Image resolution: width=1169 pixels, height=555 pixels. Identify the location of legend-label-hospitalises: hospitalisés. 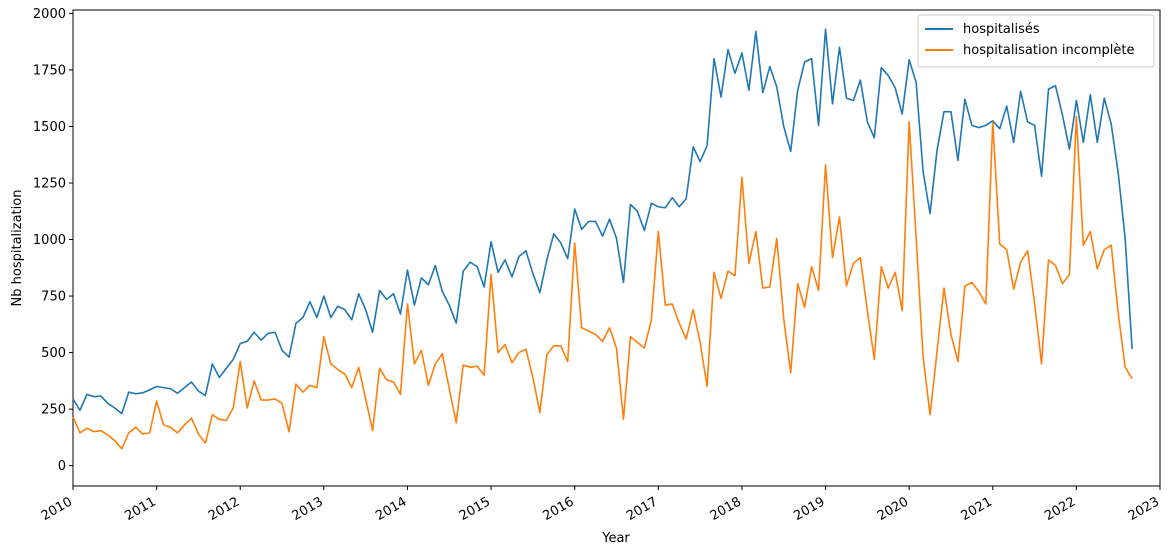
(1001, 29).